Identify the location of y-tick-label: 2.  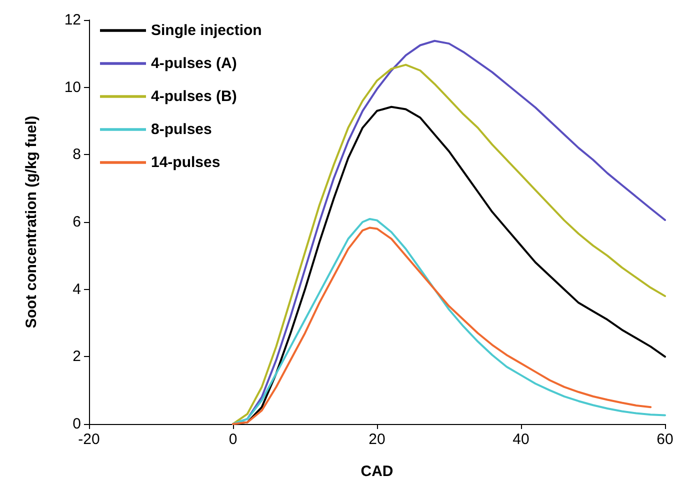
(76, 357).